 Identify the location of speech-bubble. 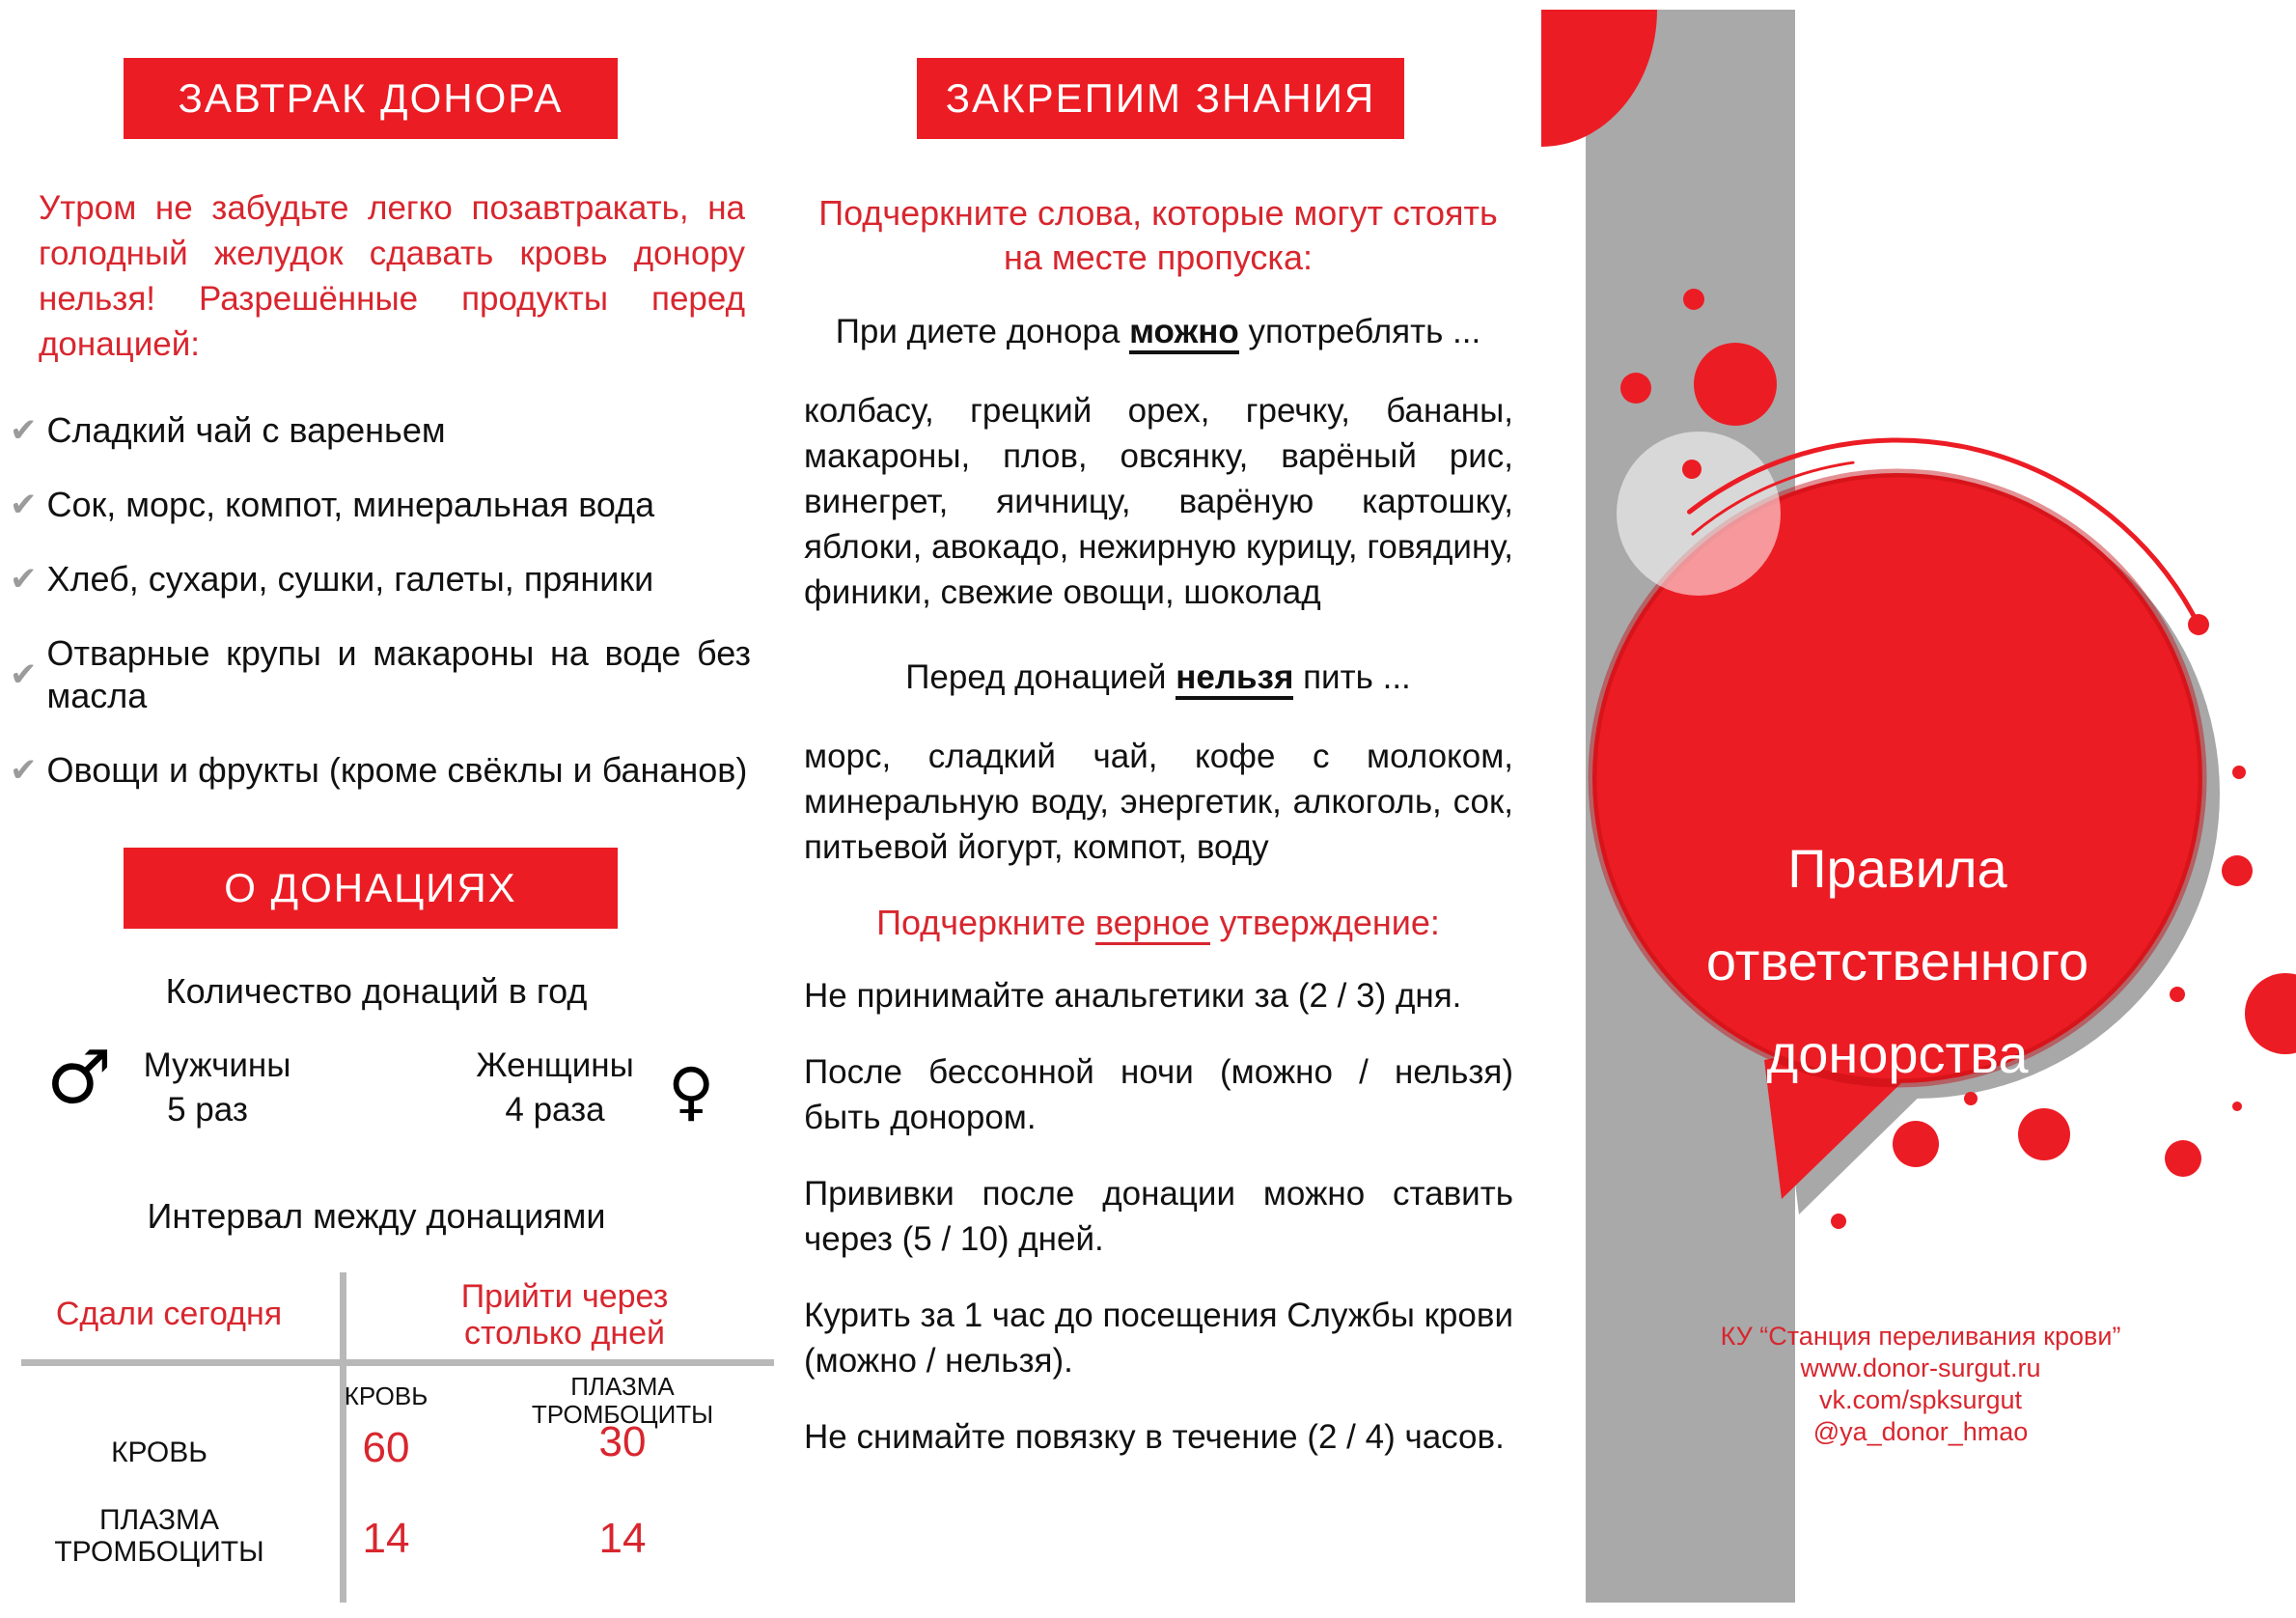
(1897, 778).